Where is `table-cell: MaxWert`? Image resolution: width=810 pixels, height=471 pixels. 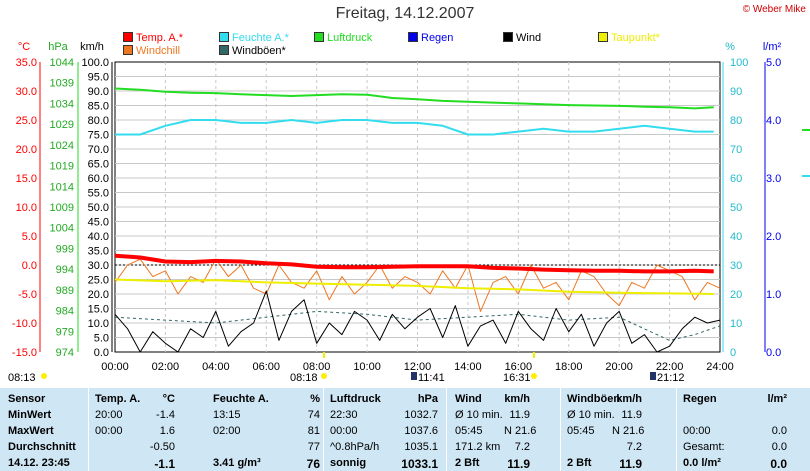 table-cell: MaxWert is located at coordinates (31, 431).